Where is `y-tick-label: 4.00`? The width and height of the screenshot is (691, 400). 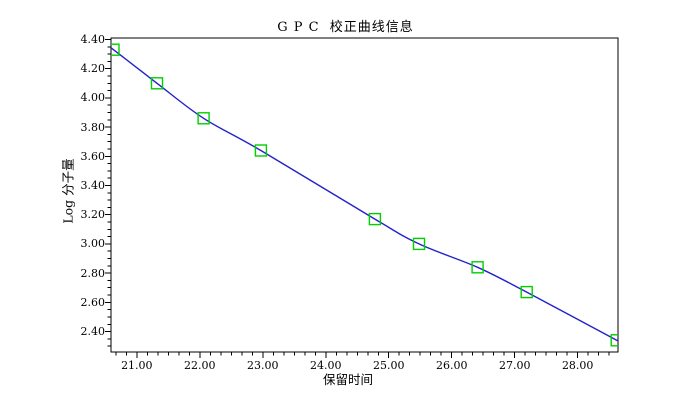
y-tick-label: 4.00 is located at coordinates (93, 98).